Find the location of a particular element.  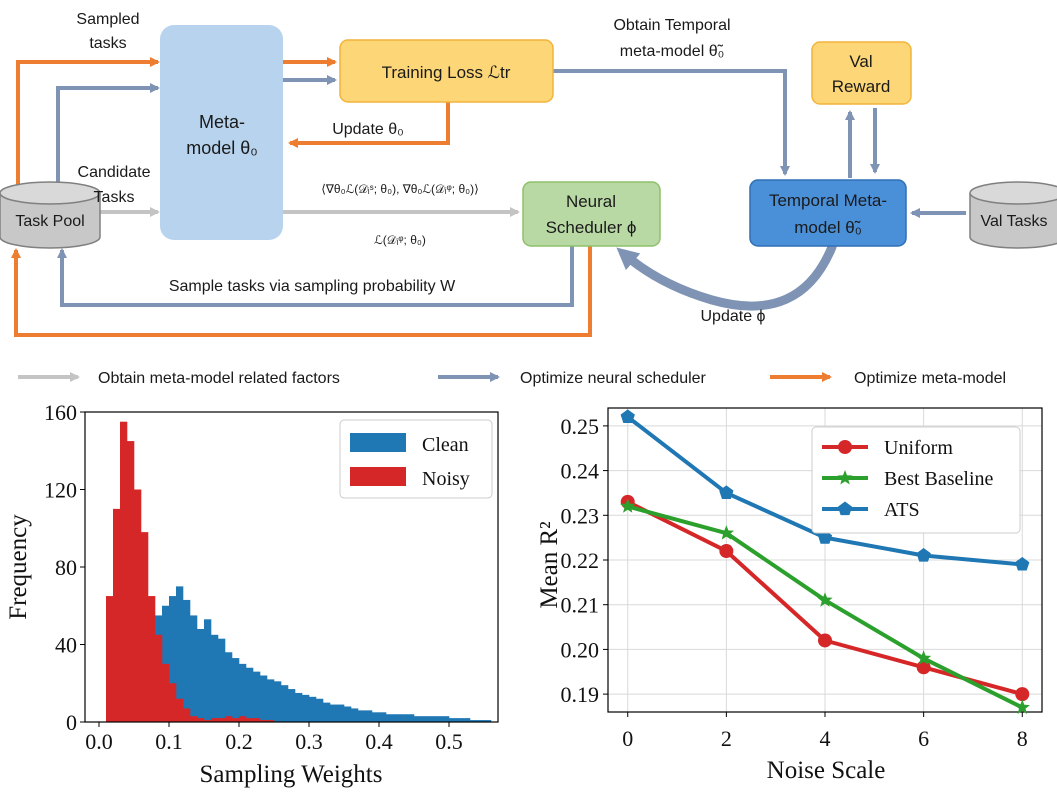

candidate-tasks-label-1: Candidate is located at coordinates (114, 172).